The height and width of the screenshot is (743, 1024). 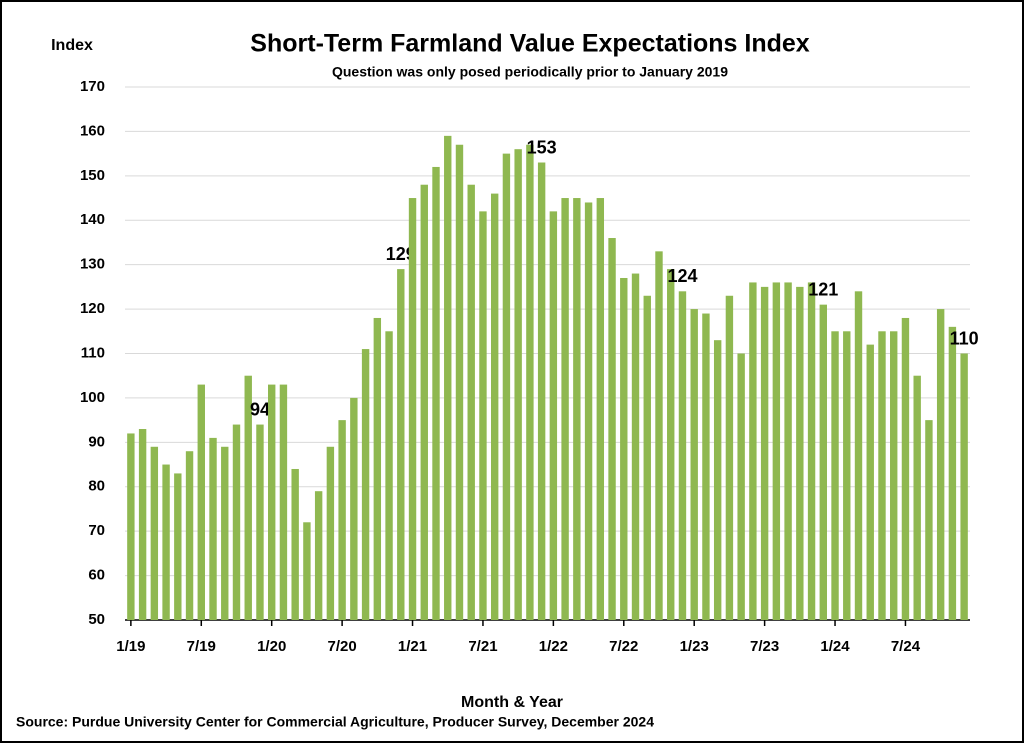 I want to click on x-tick-label: 1/23, so click(x=694, y=646).